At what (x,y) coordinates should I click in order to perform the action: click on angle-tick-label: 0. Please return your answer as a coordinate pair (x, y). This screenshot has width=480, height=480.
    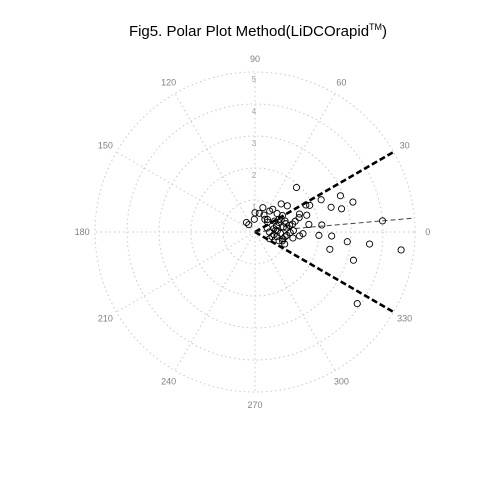
    Looking at the image, I should click on (427, 232).